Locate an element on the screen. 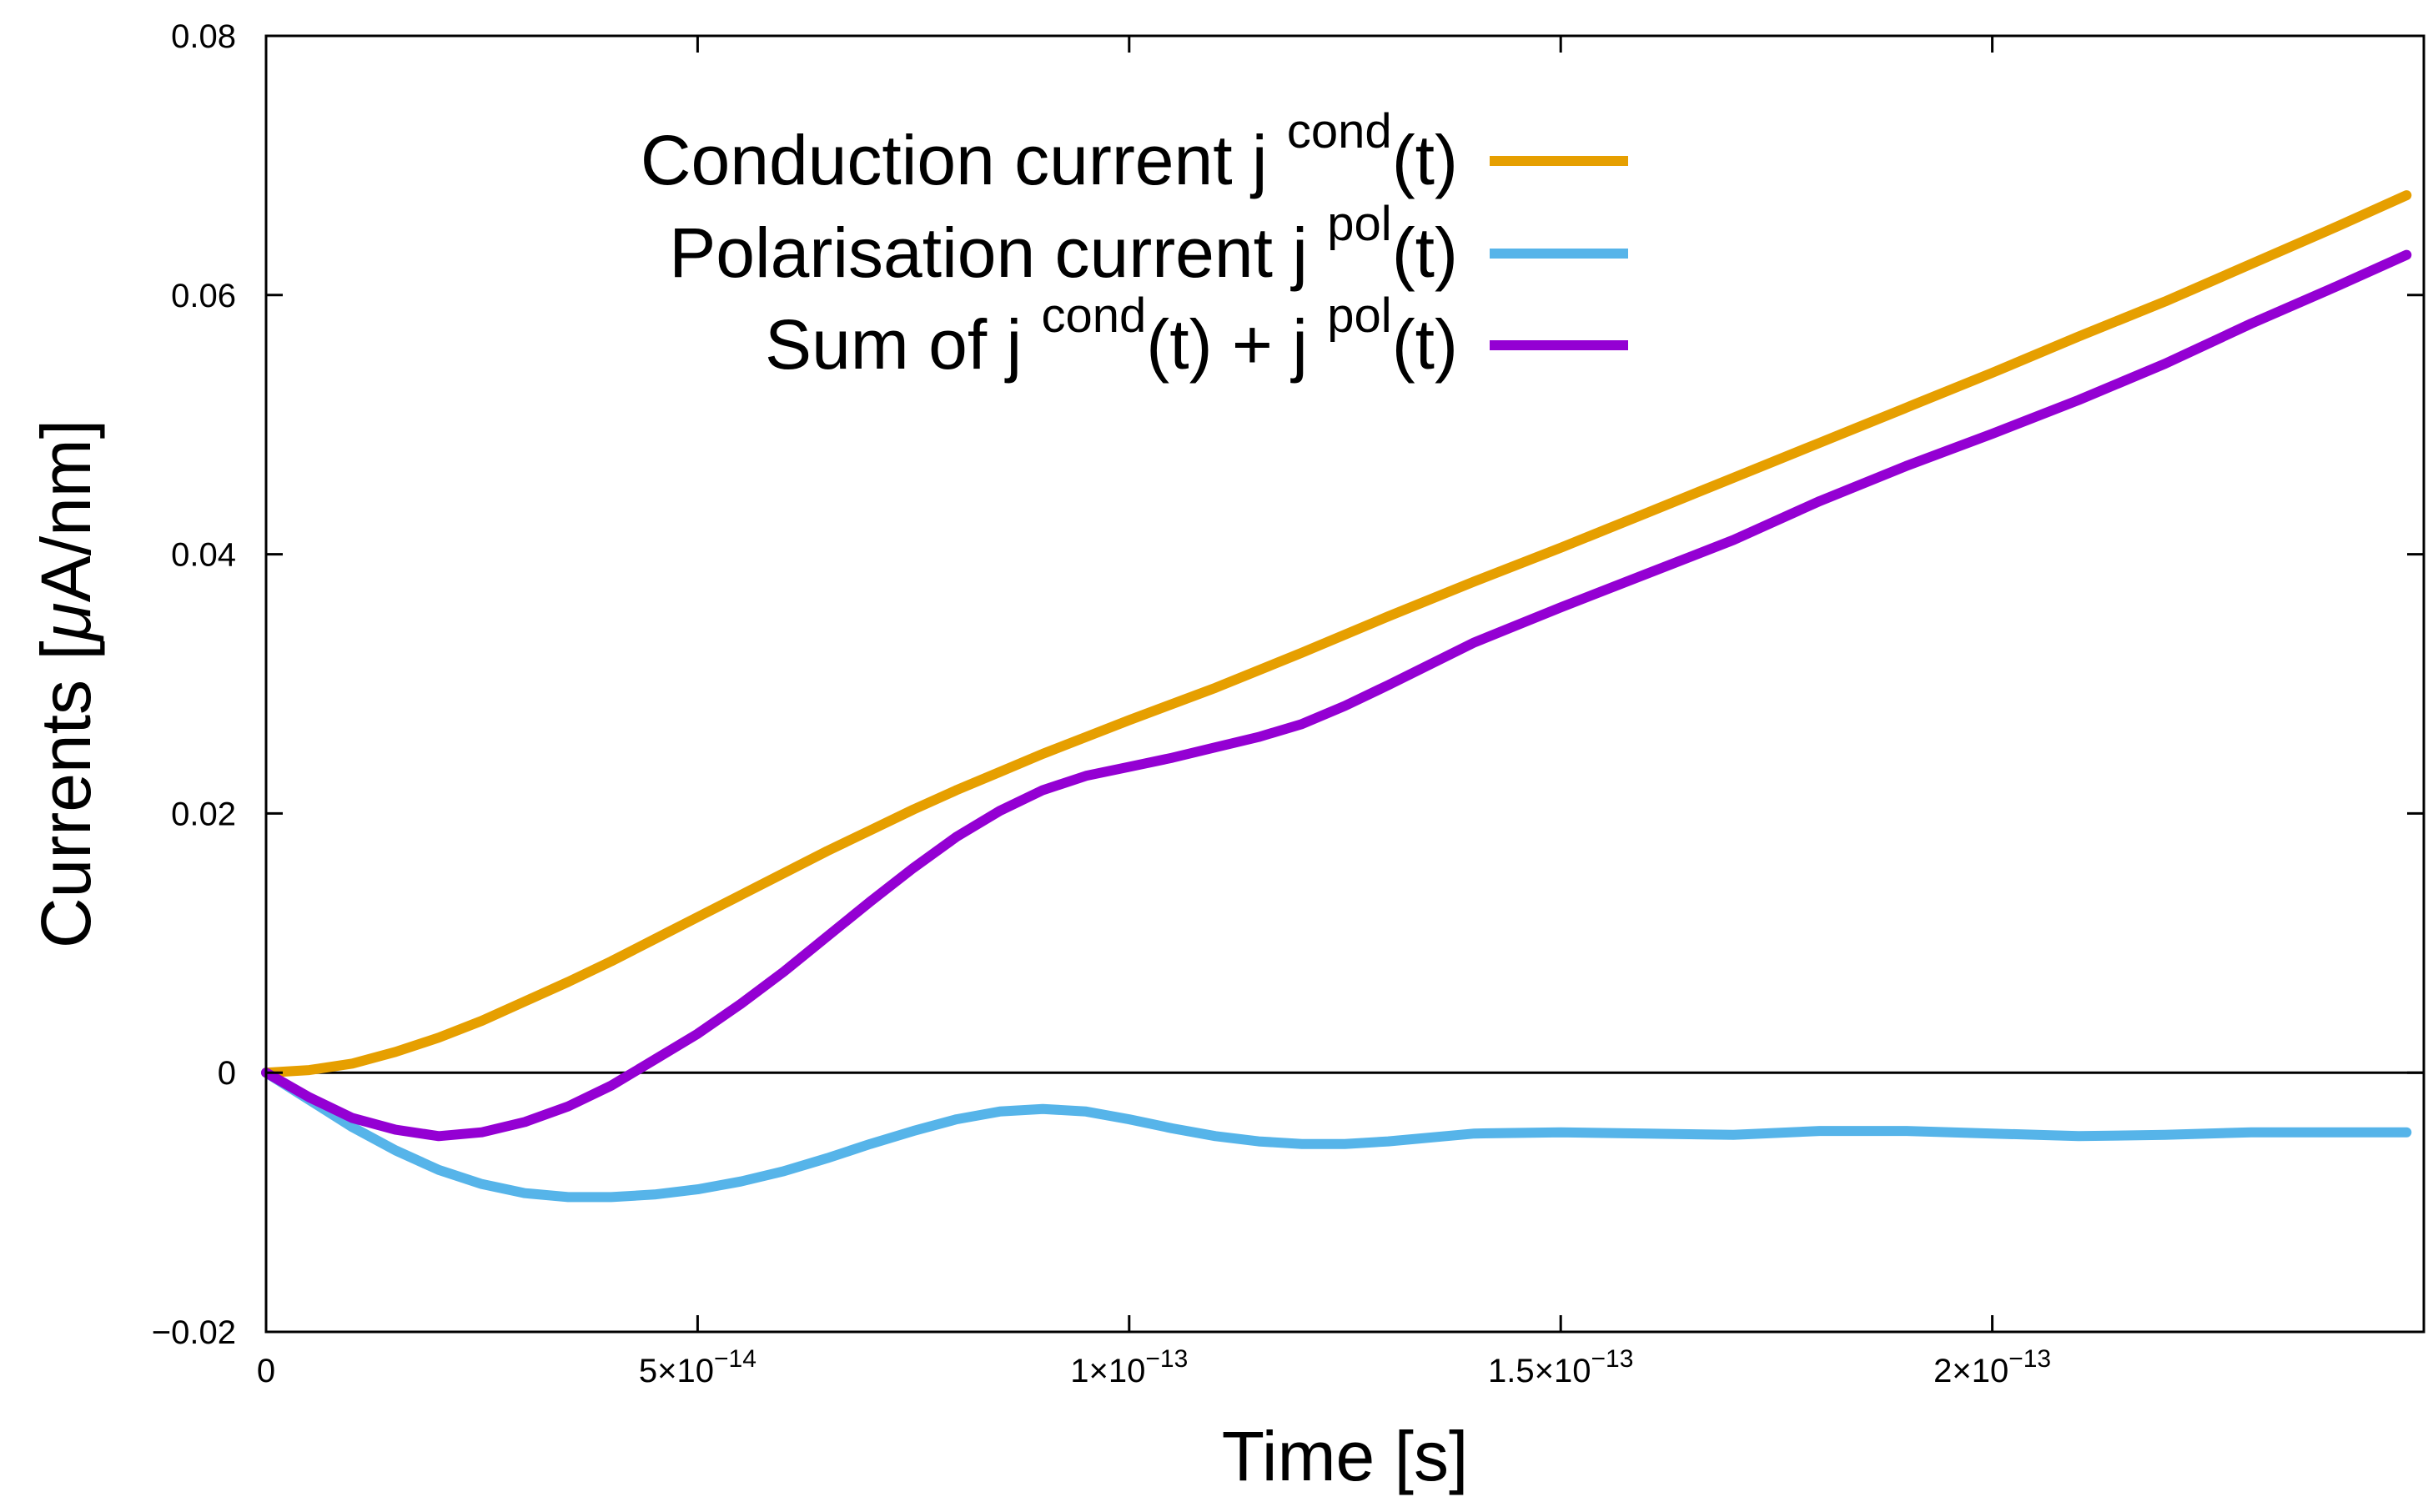  x-tick-mantissa: 1×10 is located at coordinates (1107, 1371).